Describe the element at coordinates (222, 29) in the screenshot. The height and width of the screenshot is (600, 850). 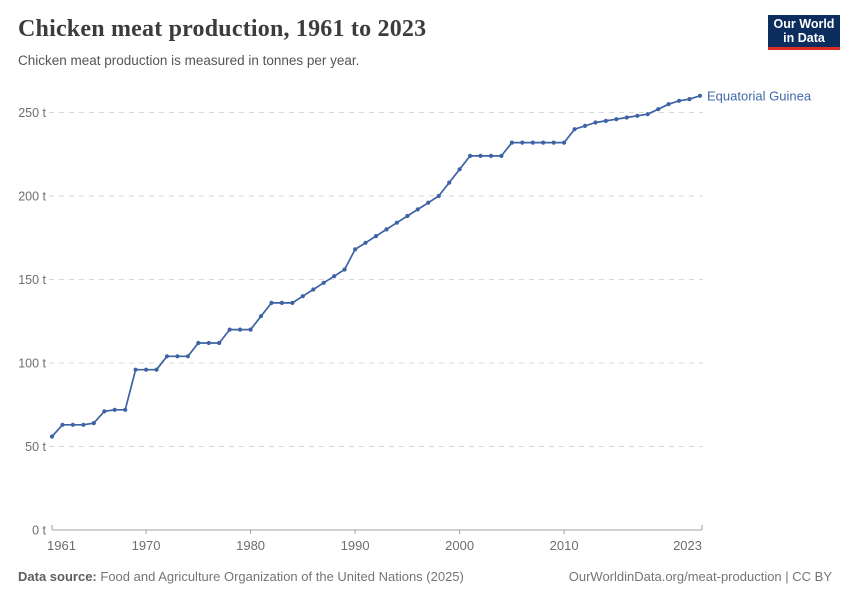
I see `page-title: Chicken meat production, 1961 to 2023` at that location.